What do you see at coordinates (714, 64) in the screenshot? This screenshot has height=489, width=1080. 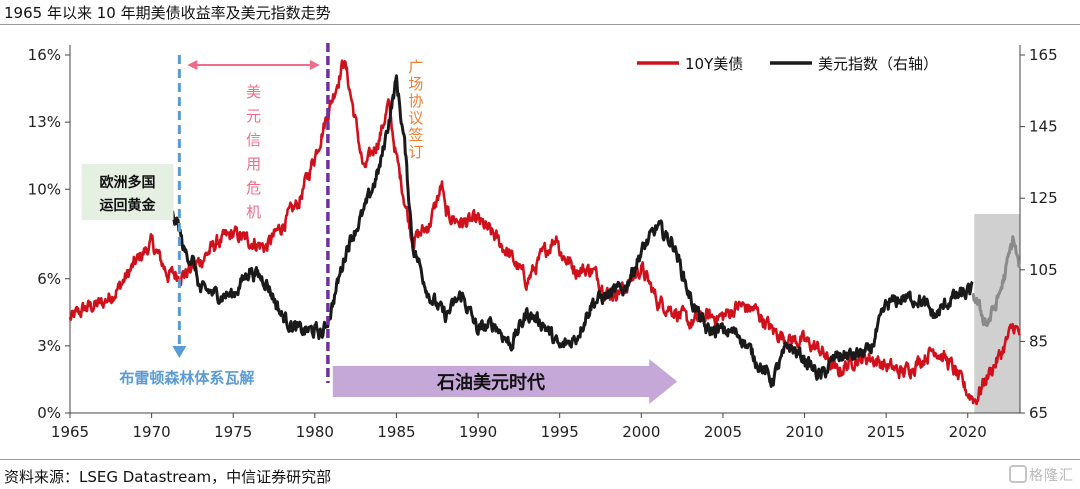 I see `legend-label-0: 10Y美债` at bounding box center [714, 64].